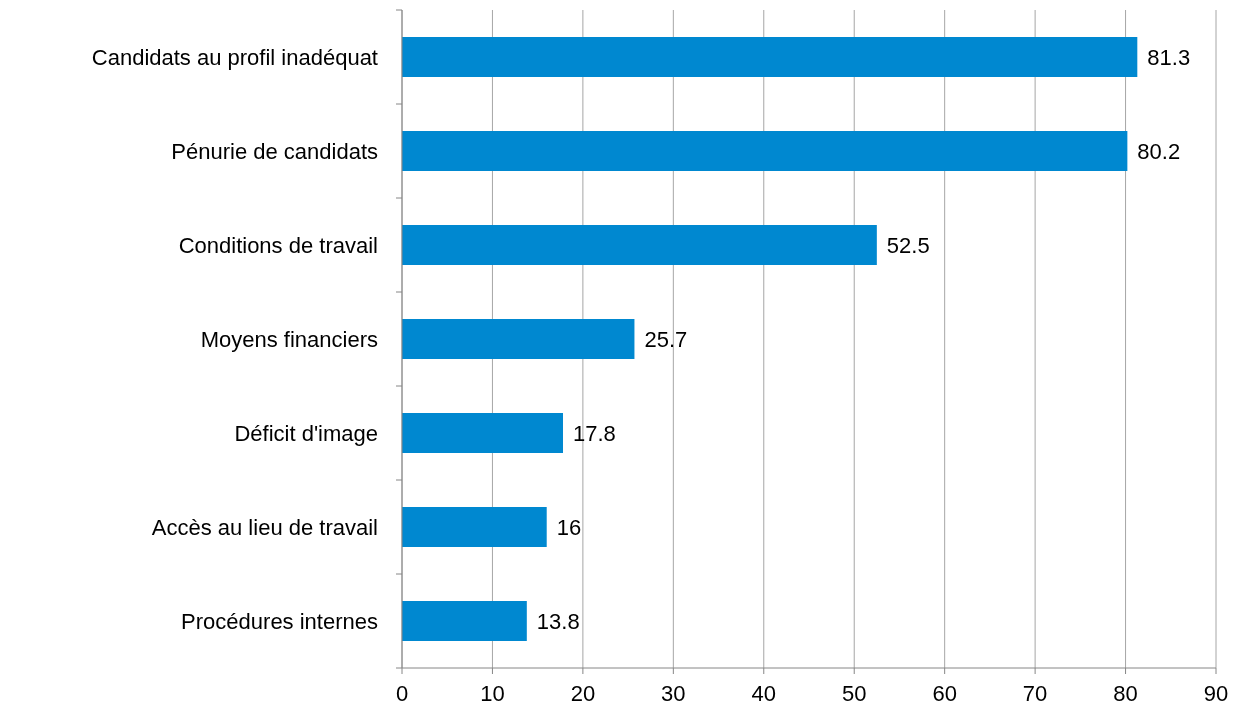  I want to click on y-tick-label: Accès au lieu de travail, so click(264, 527).